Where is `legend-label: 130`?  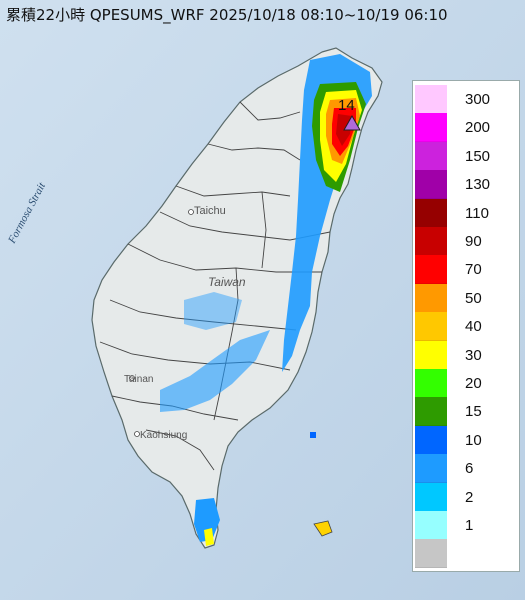 legend-label: 130 is located at coordinates (478, 185).